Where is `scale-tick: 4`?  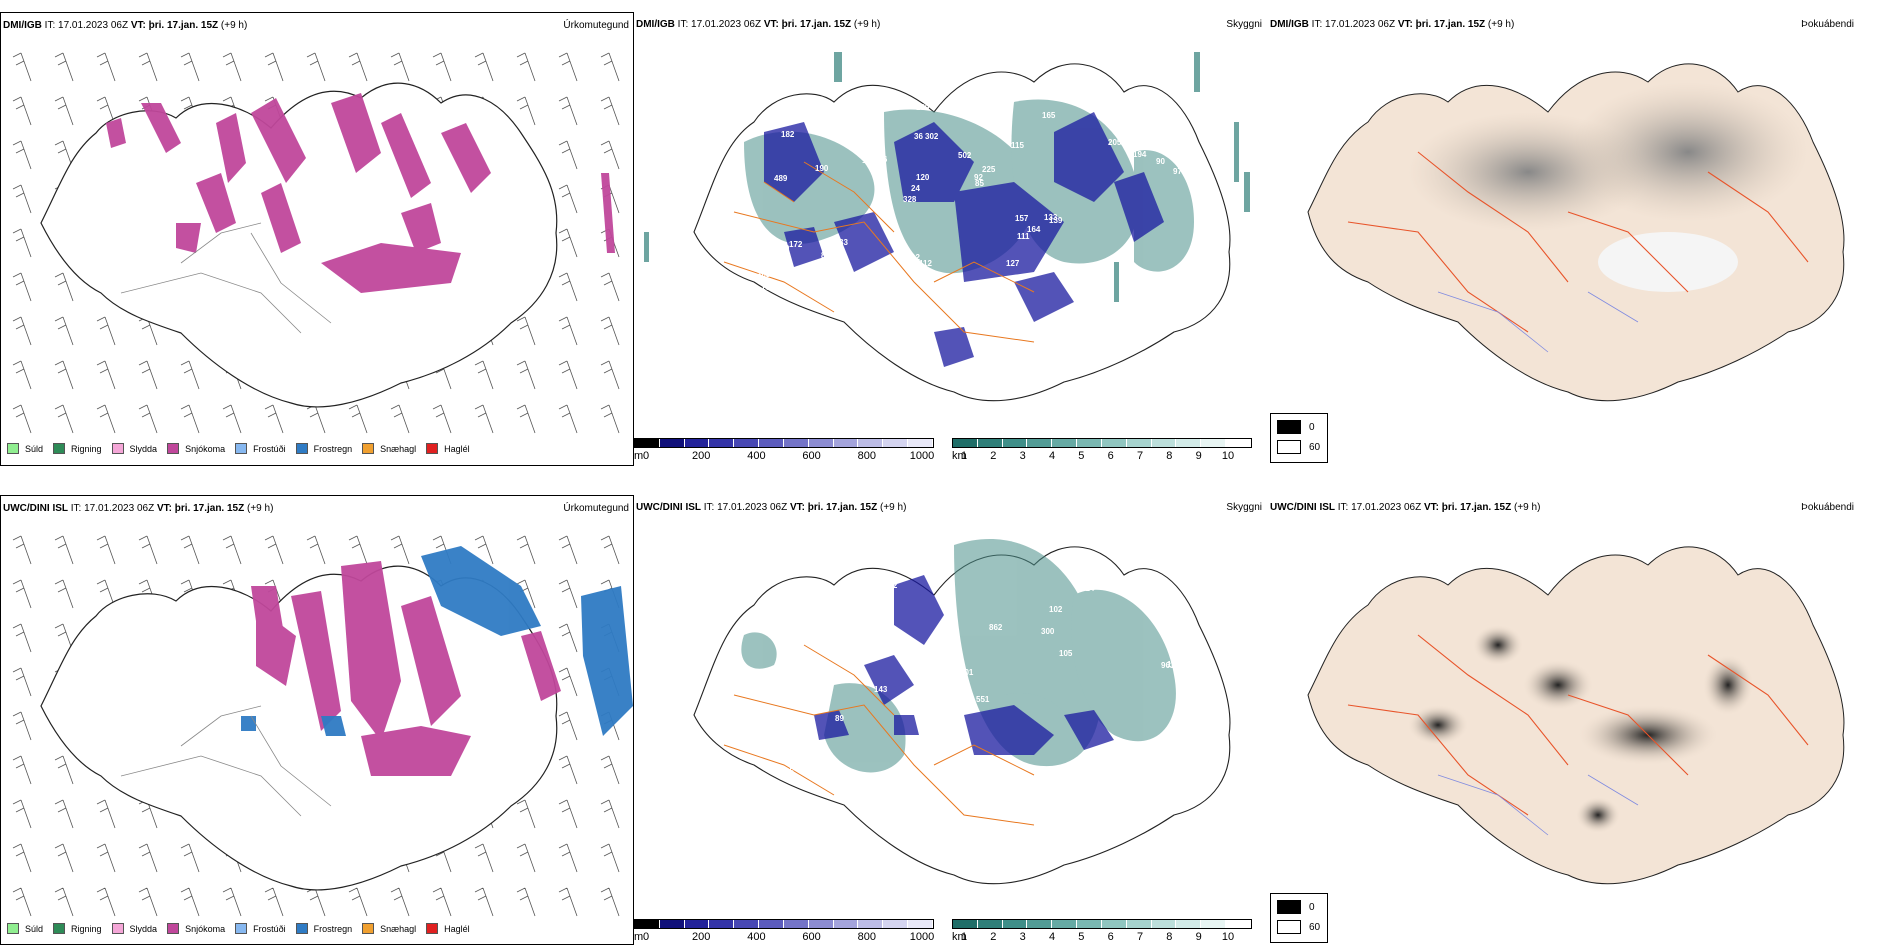 scale-tick: 4 is located at coordinates (1052, 937).